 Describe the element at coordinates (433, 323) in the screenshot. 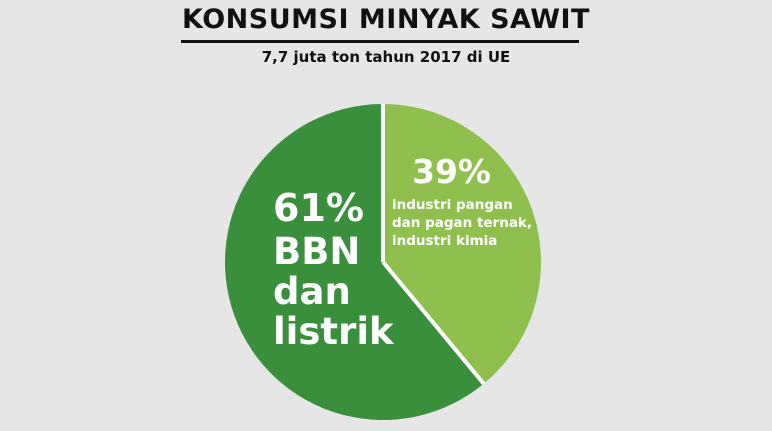

I see `slice-separator-bottom` at that location.